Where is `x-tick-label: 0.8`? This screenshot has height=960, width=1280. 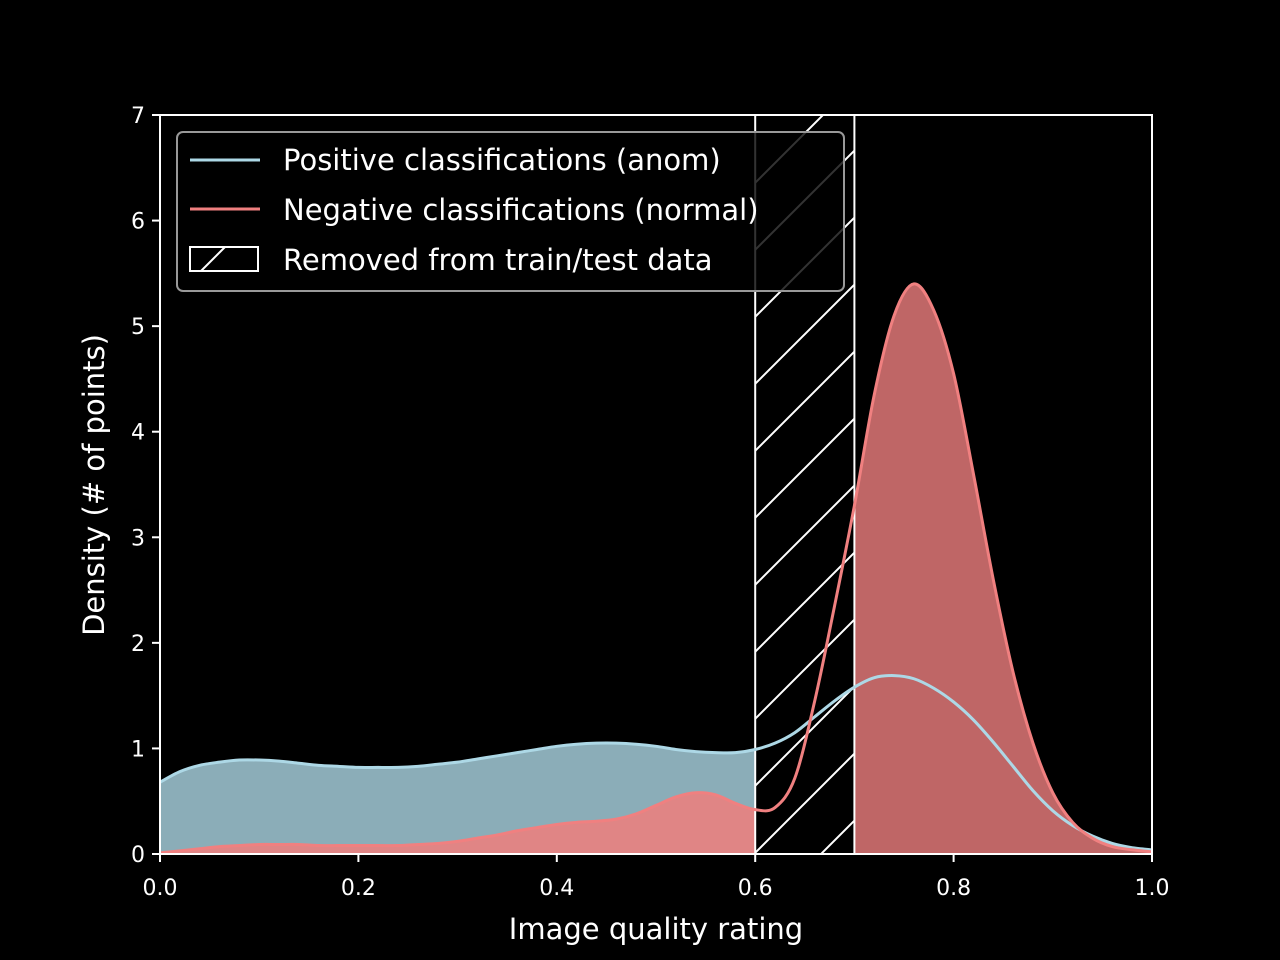 x-tick-label: 0.8 is located at coordinates (953, 888).